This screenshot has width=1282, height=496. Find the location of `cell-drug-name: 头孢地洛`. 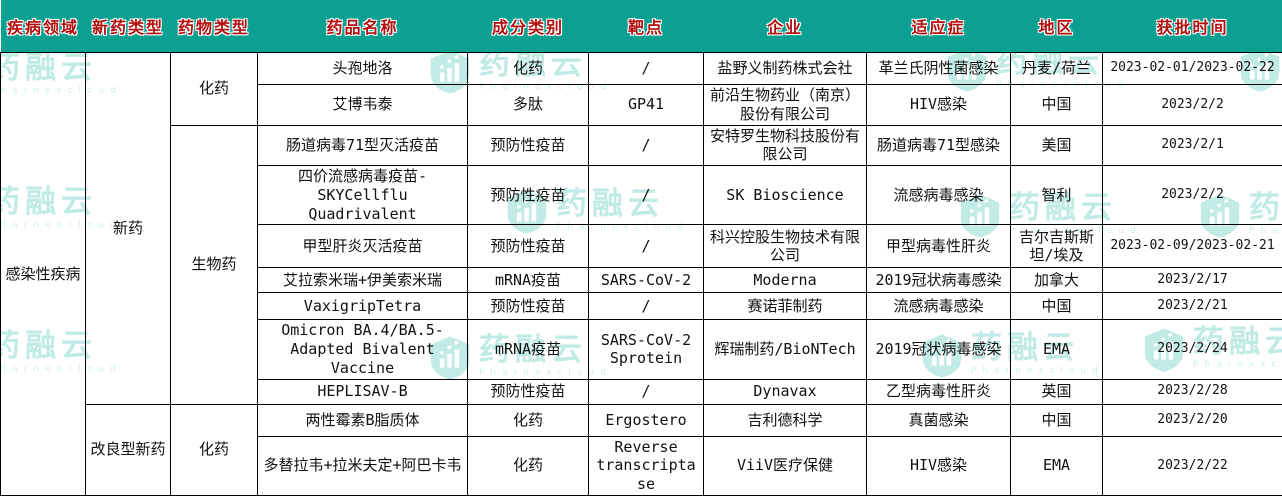

cell-drug-name: 头孢地洛 is located at coordinates (363, 69).